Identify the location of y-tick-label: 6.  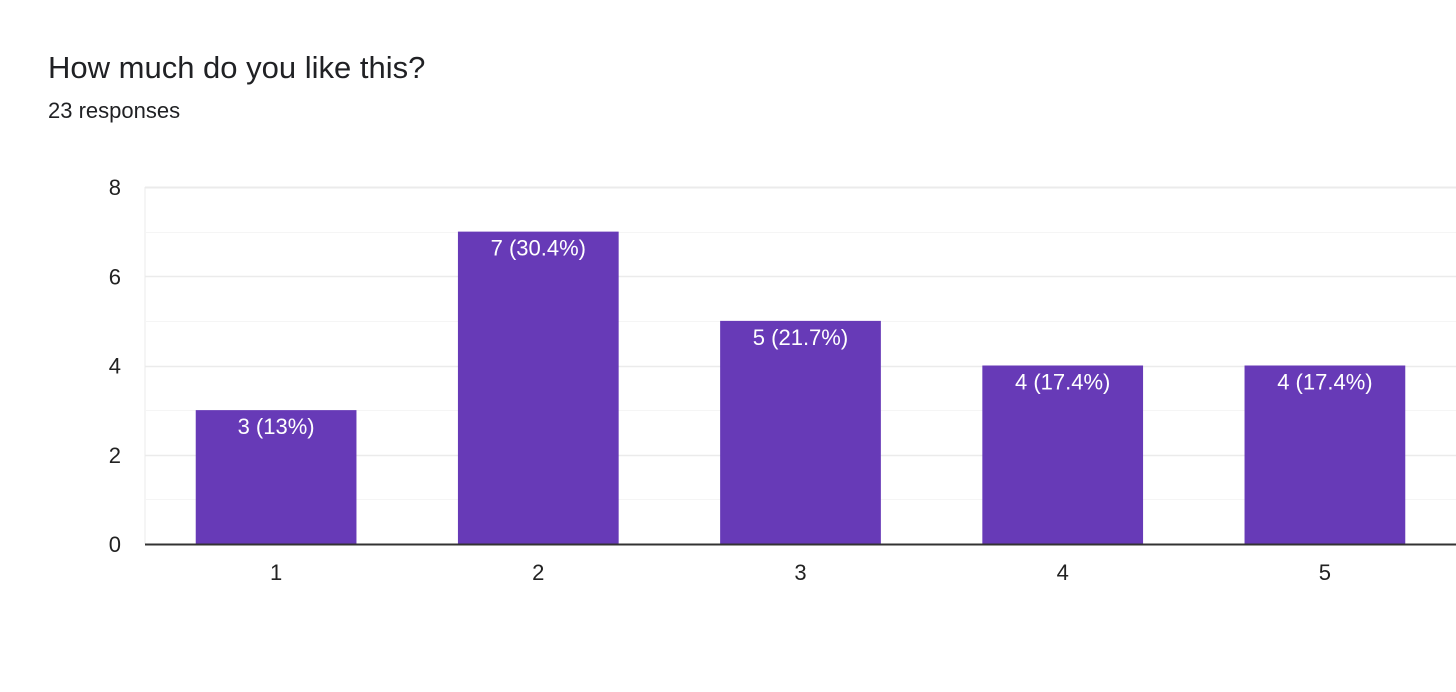
(115, 276).